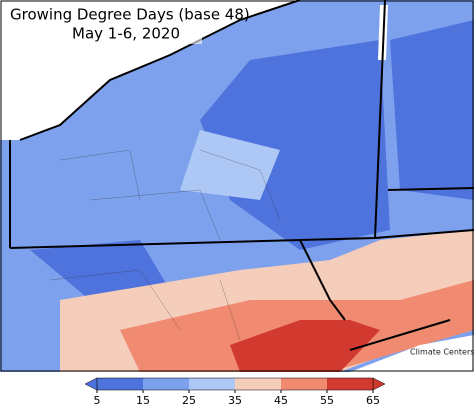 The height and width of the screenshot is (407, 474). What do you see at coordinates (305, 346) in the screenshot?
I see `hot-region` at bounding box center [305, 346].